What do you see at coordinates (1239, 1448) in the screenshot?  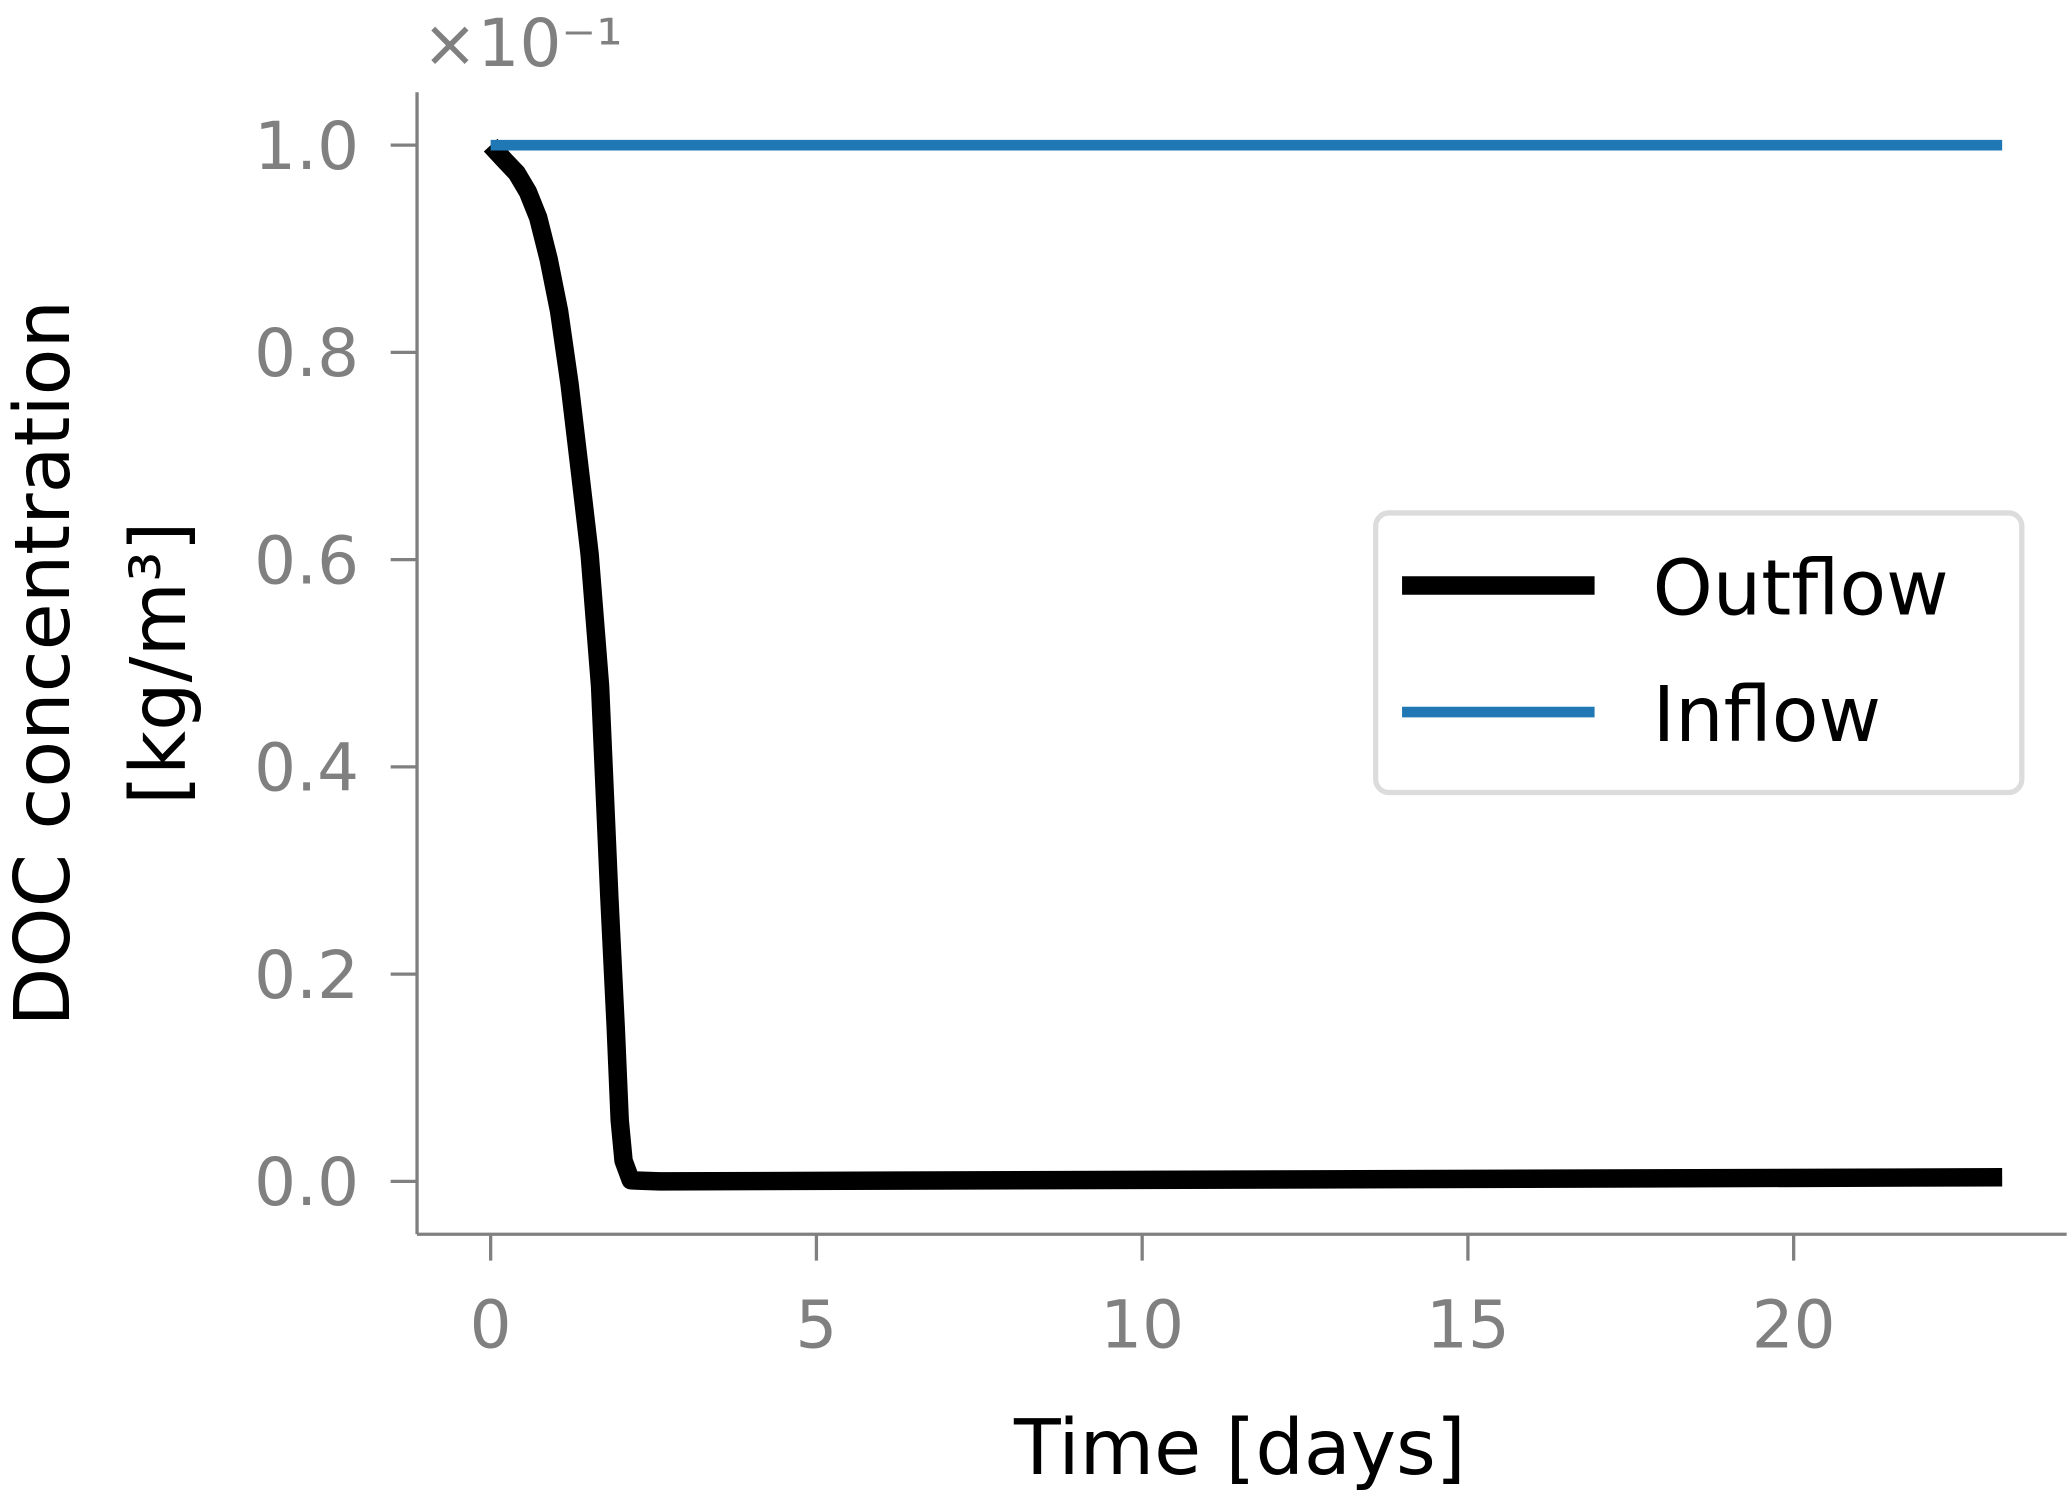 I see `x-axis-label: Time [days]` at bounding box center [1239, 1448].